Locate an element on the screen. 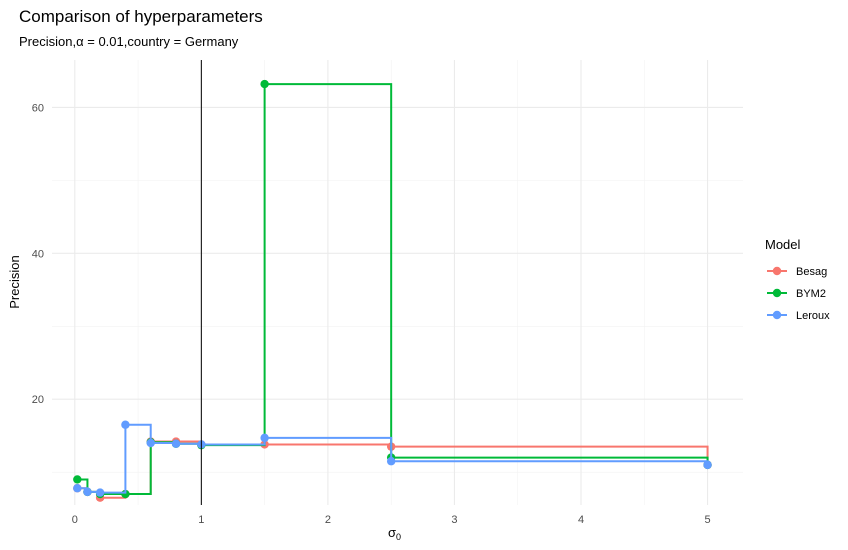 This screenshot has height=550, width=848. x-axis-title-symbol: σ is located at coordinates (392, 532).